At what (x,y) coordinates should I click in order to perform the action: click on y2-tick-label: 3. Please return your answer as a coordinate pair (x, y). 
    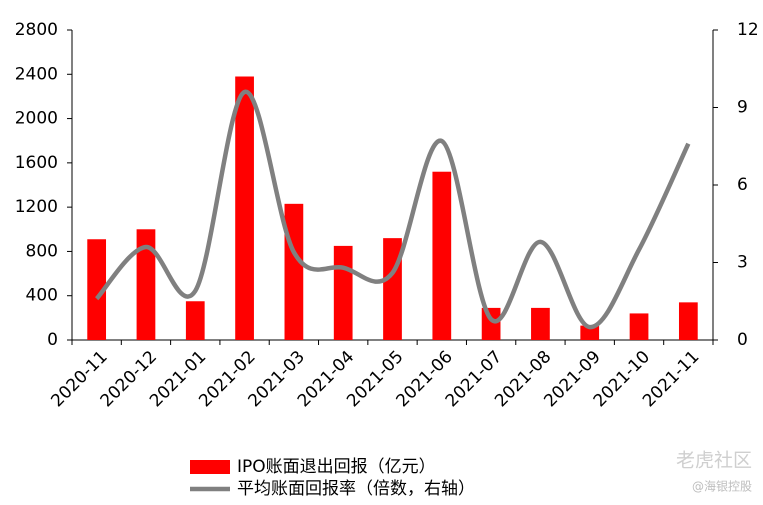
    Looking at the image, I should click on (742, 263).